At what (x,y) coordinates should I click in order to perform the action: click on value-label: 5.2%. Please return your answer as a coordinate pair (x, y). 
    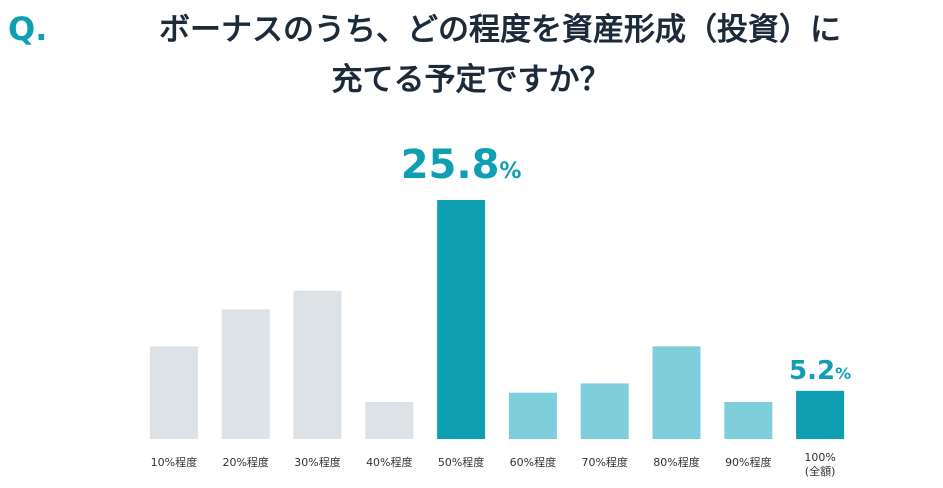
    Looking at the image, I should click on (820, 371).